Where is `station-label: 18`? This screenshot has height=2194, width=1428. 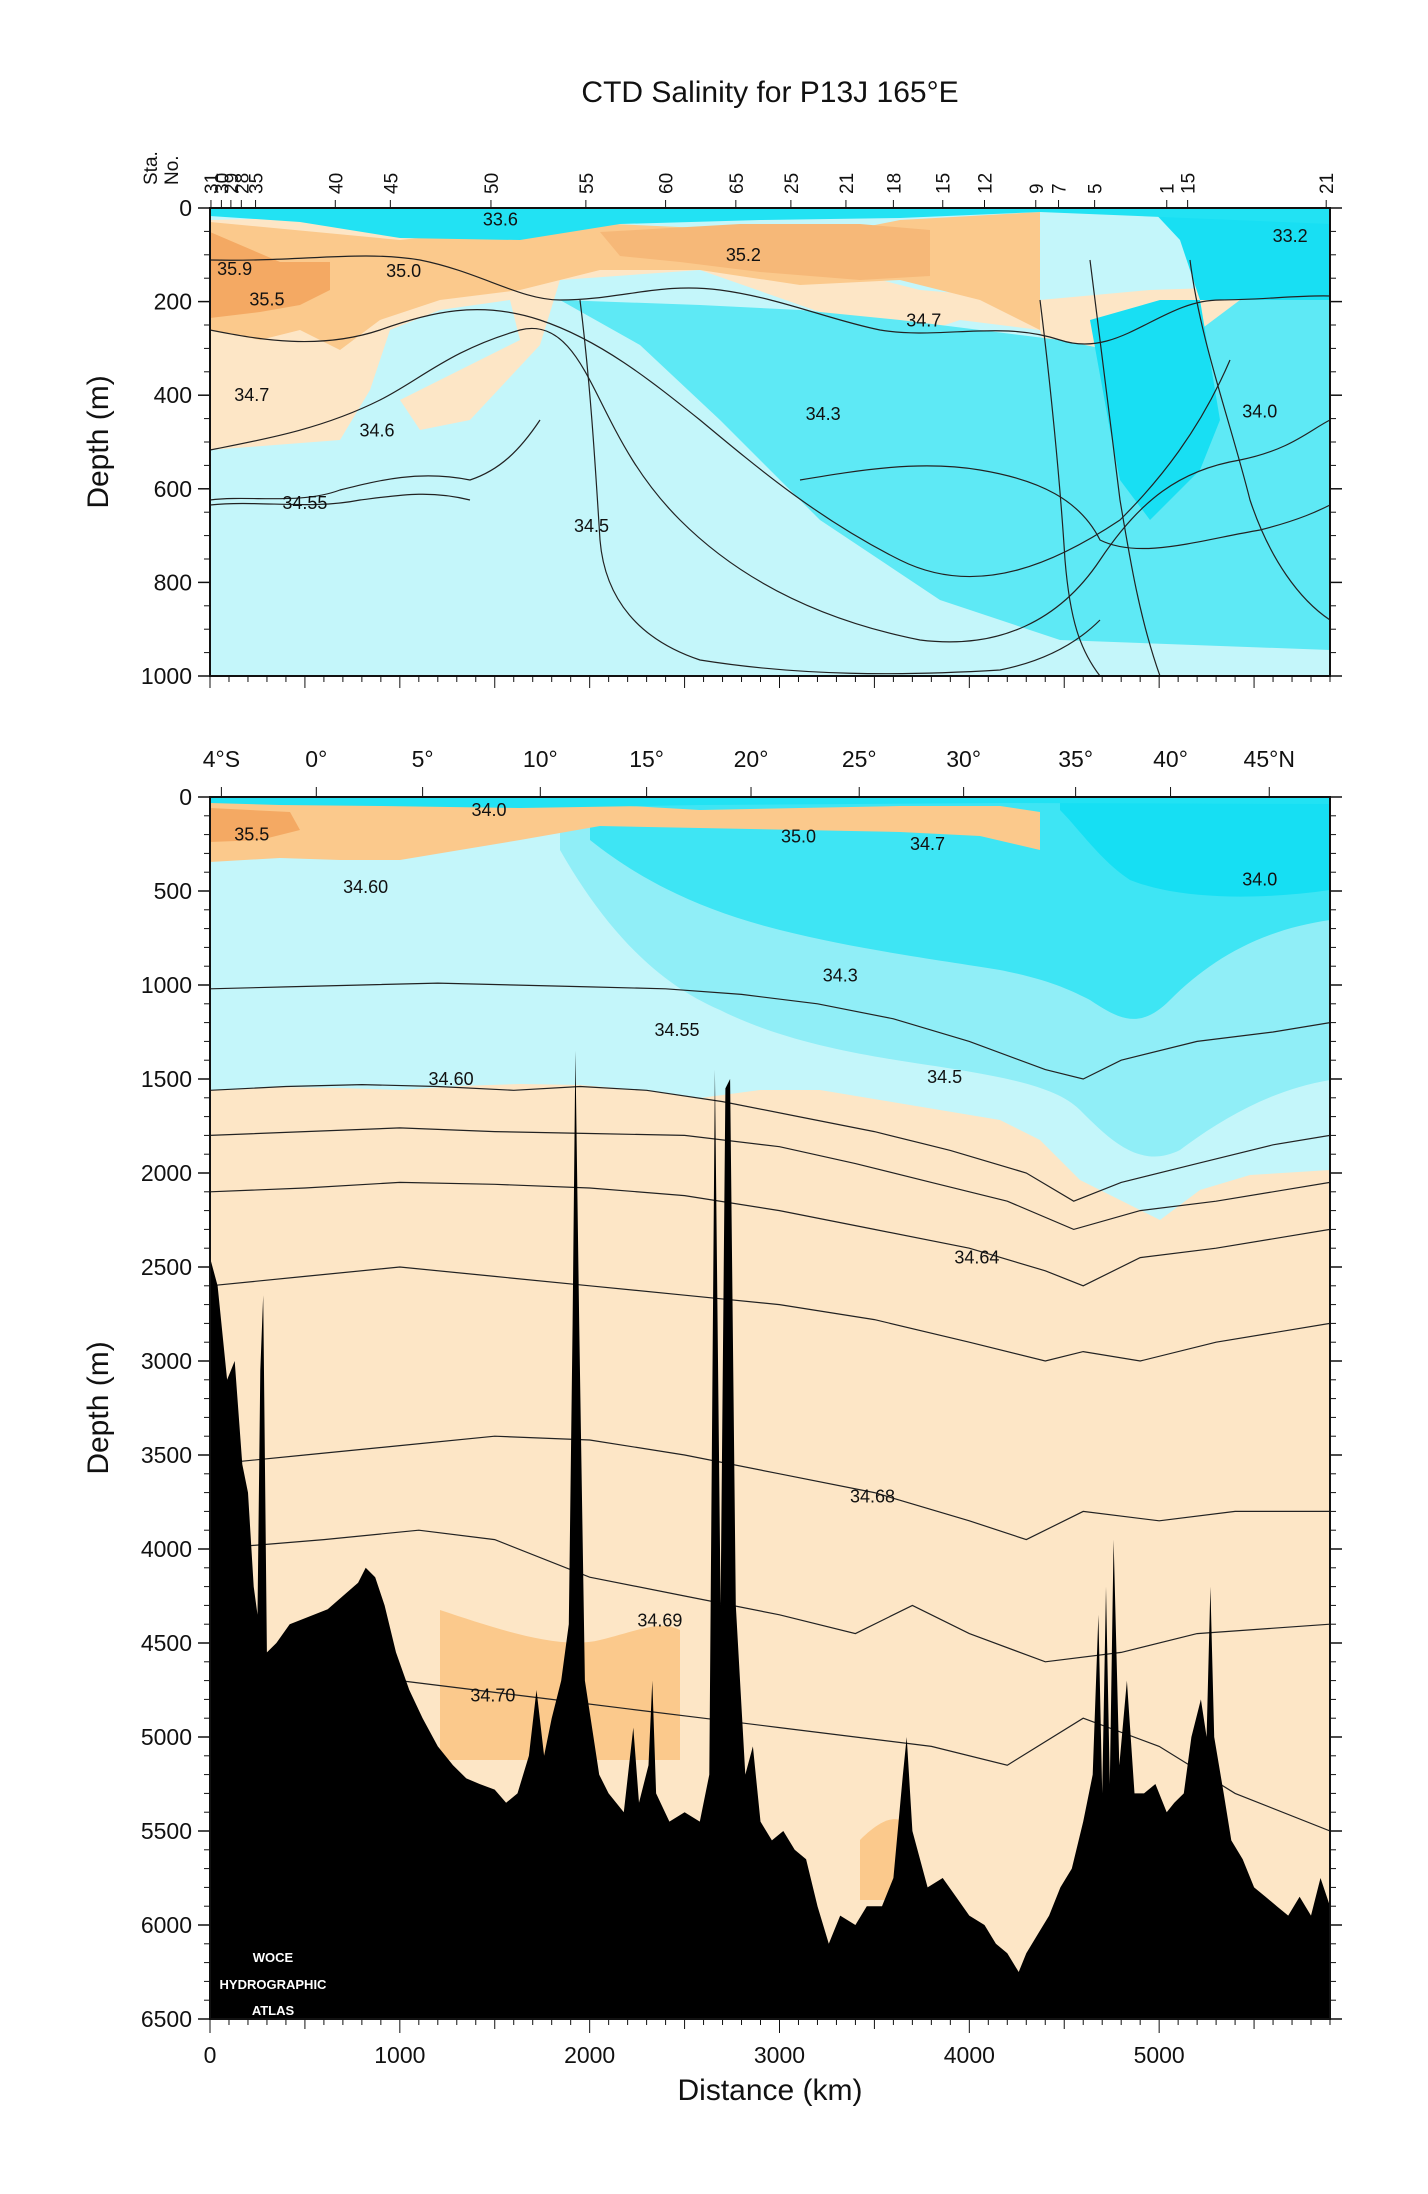 station-label: 18 is located at coordinates (894, 183).